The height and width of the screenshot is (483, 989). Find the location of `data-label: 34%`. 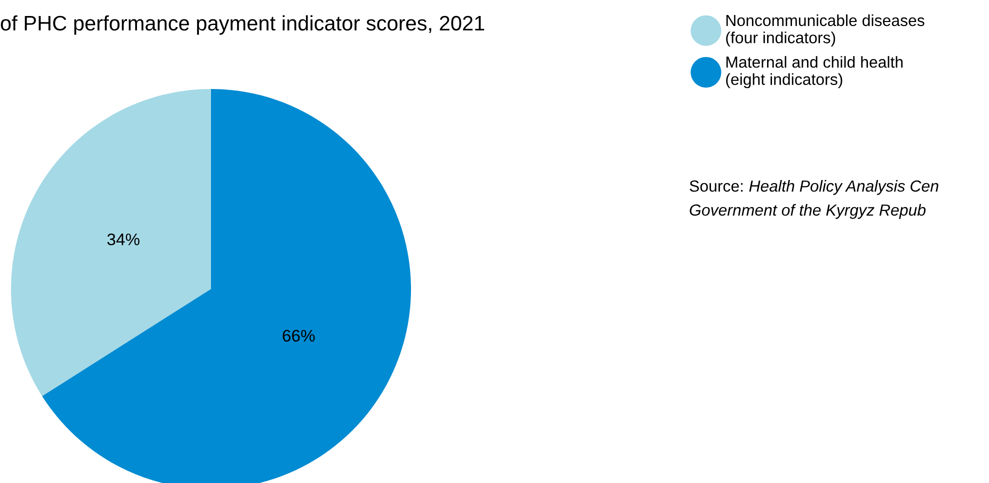

data-label: 34% is located at coordinates (123, 239).